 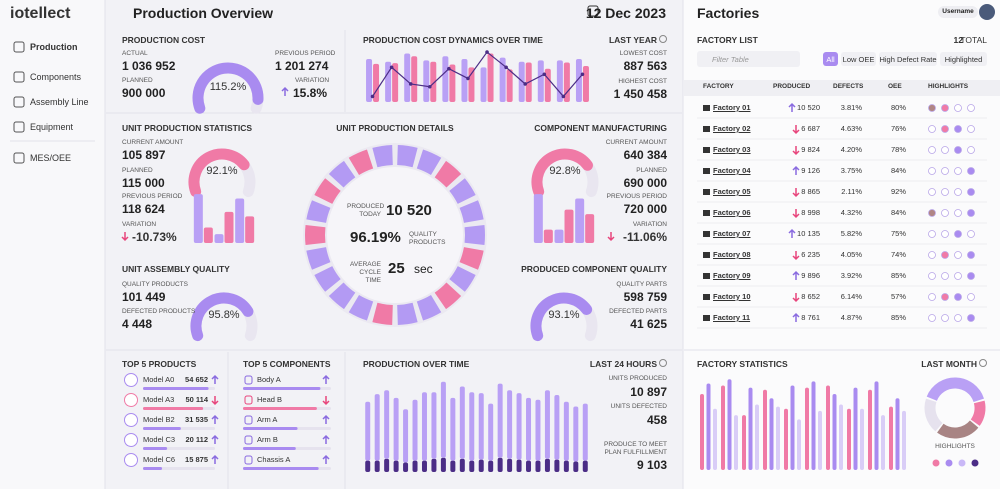 I want to click on items-name: Model C6, so click(x=159, y=459).